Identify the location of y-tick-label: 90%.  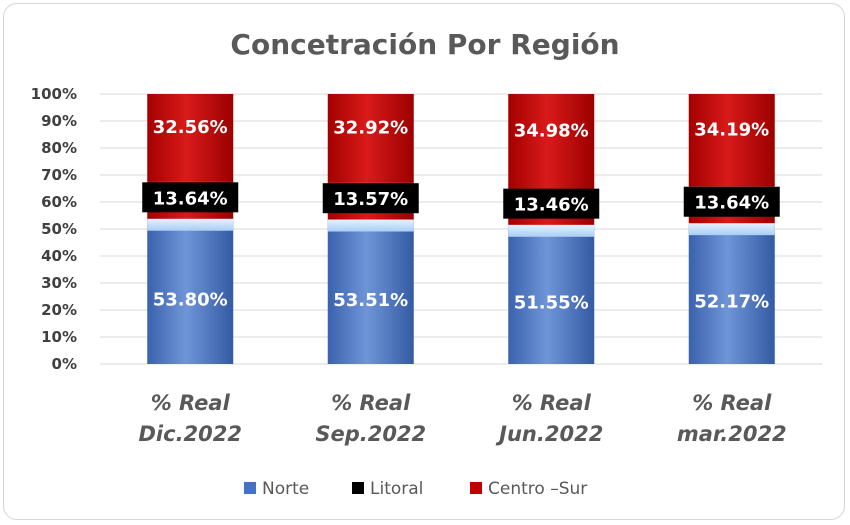
(59, 121).